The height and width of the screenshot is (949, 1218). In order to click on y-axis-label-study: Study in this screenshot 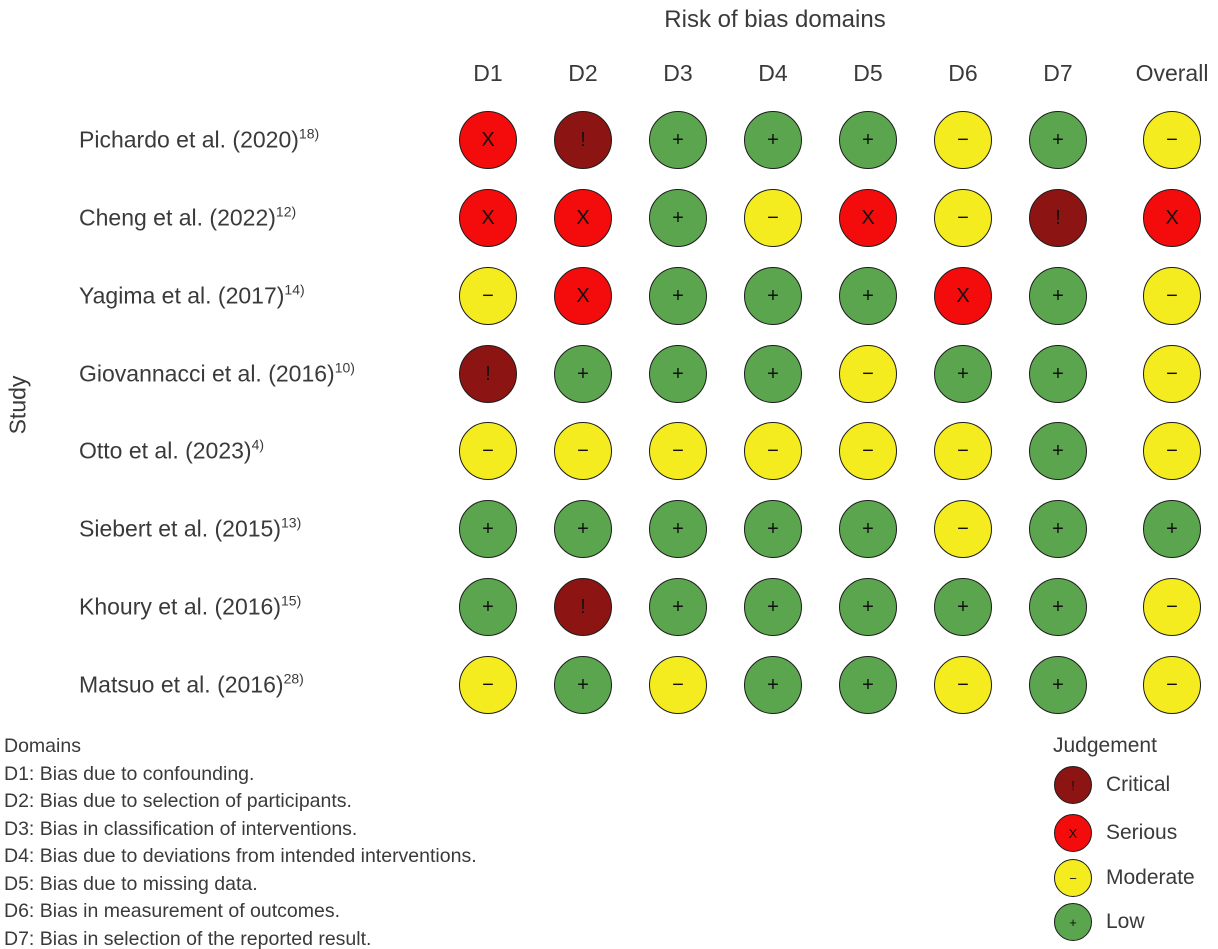, I will do `click(17, 405)`.